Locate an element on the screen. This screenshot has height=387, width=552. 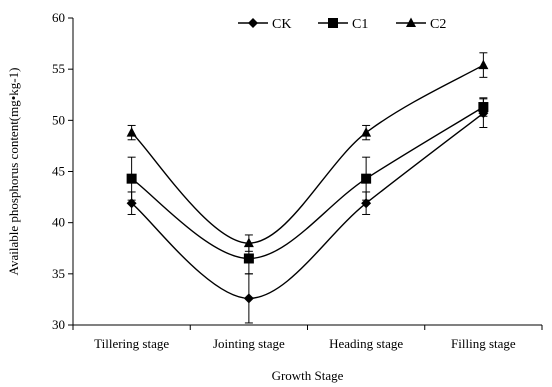
y-tick-label: 45 is located at coordinates (58, 171).